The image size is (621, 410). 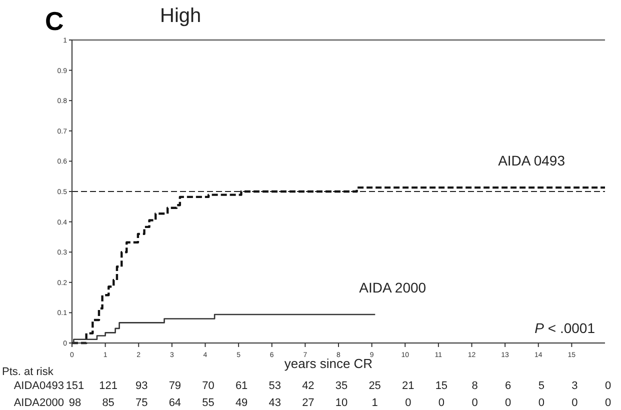 I want to click on text: 151, so click(x=75, y=386).